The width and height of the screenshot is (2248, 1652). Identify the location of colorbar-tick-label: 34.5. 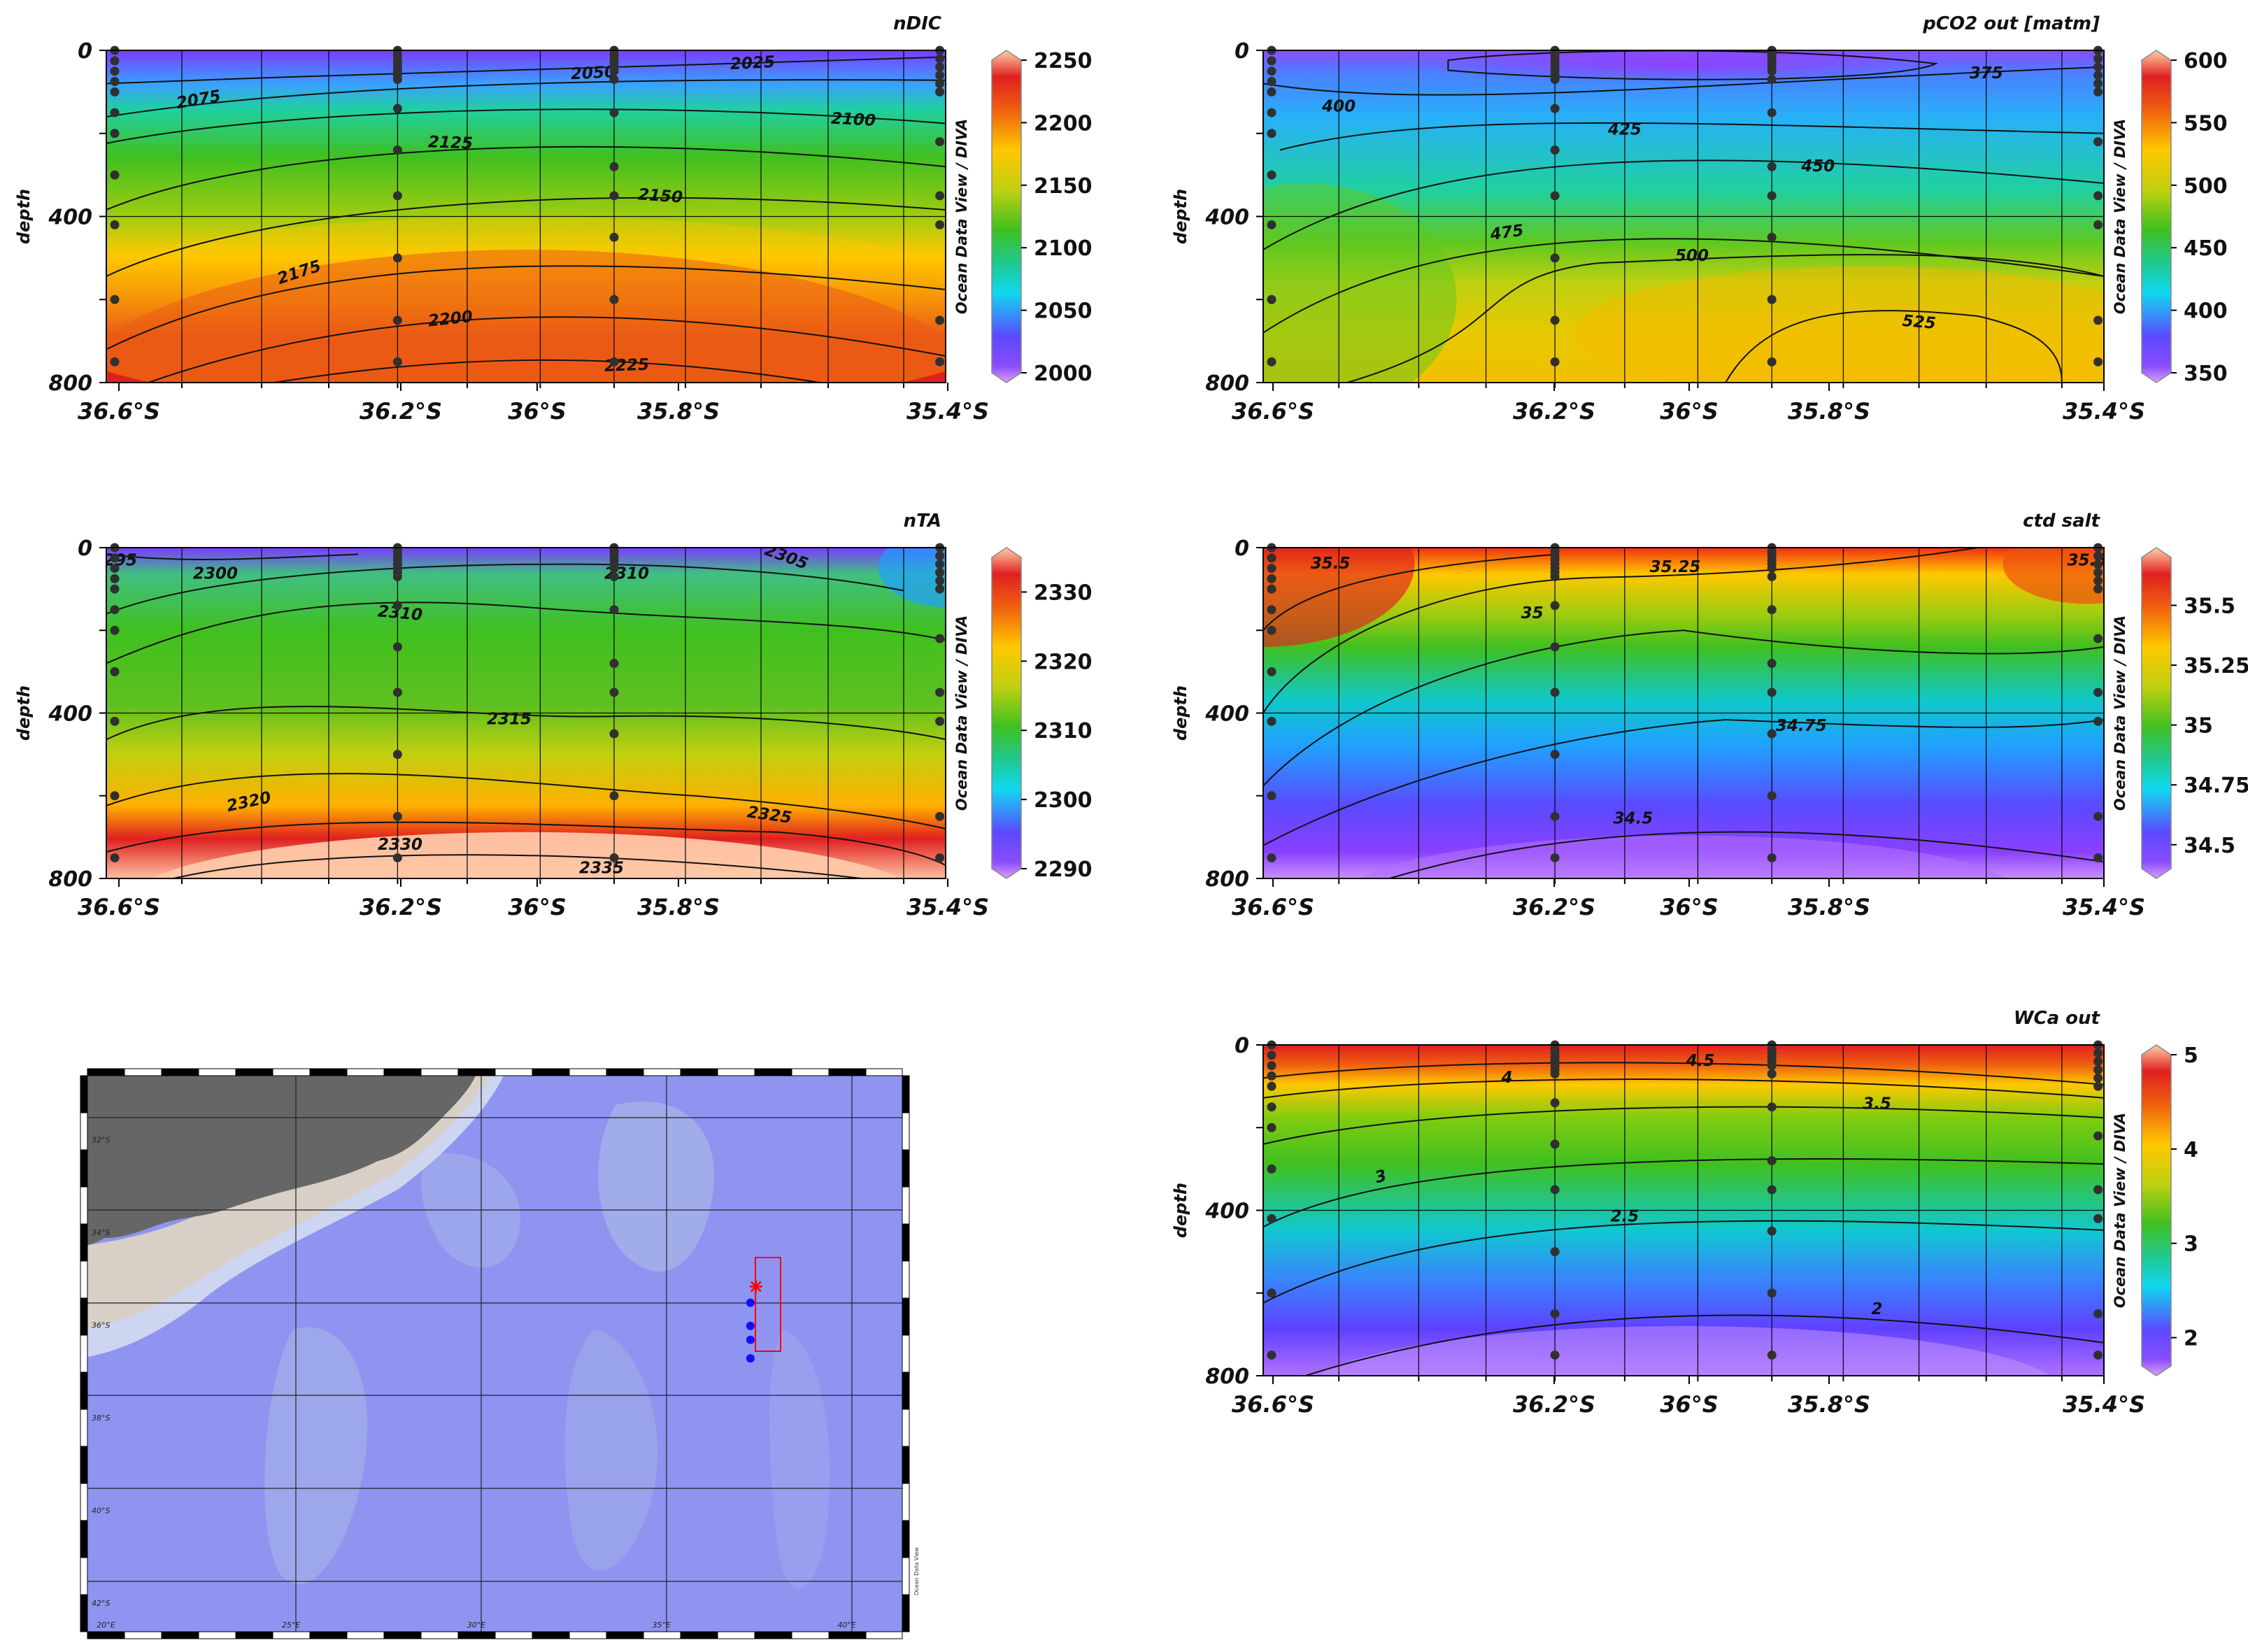
(2209, 846).